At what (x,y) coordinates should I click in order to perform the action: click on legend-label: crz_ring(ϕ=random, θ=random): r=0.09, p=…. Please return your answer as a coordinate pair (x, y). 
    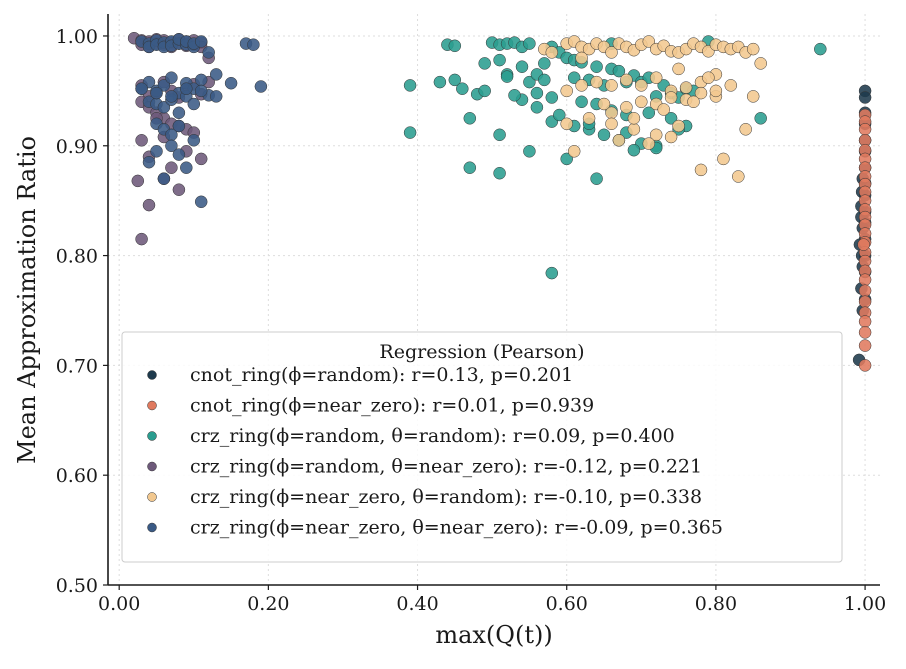
    Looking at the image, I should click on (432, 436).